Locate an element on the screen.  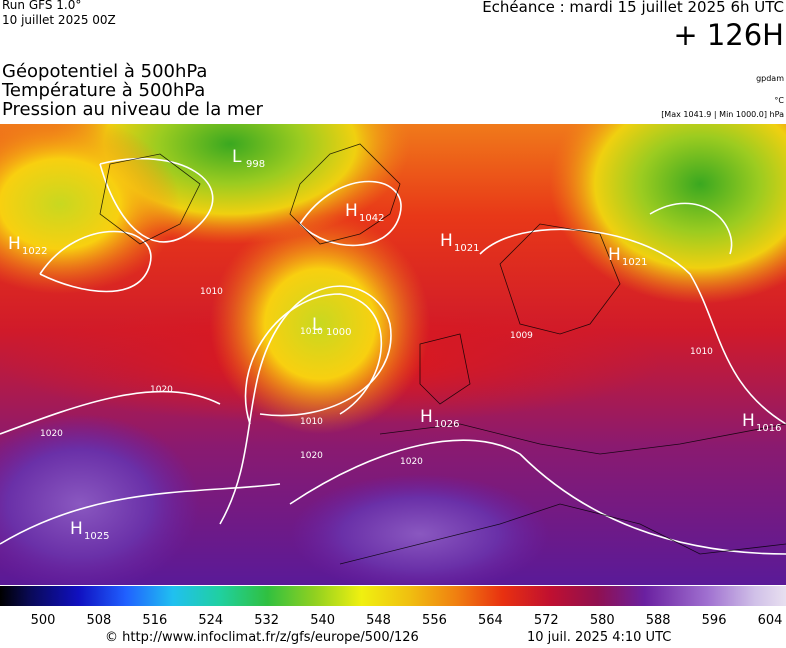
center-value: 1042 is located at coordinates (371, 218).